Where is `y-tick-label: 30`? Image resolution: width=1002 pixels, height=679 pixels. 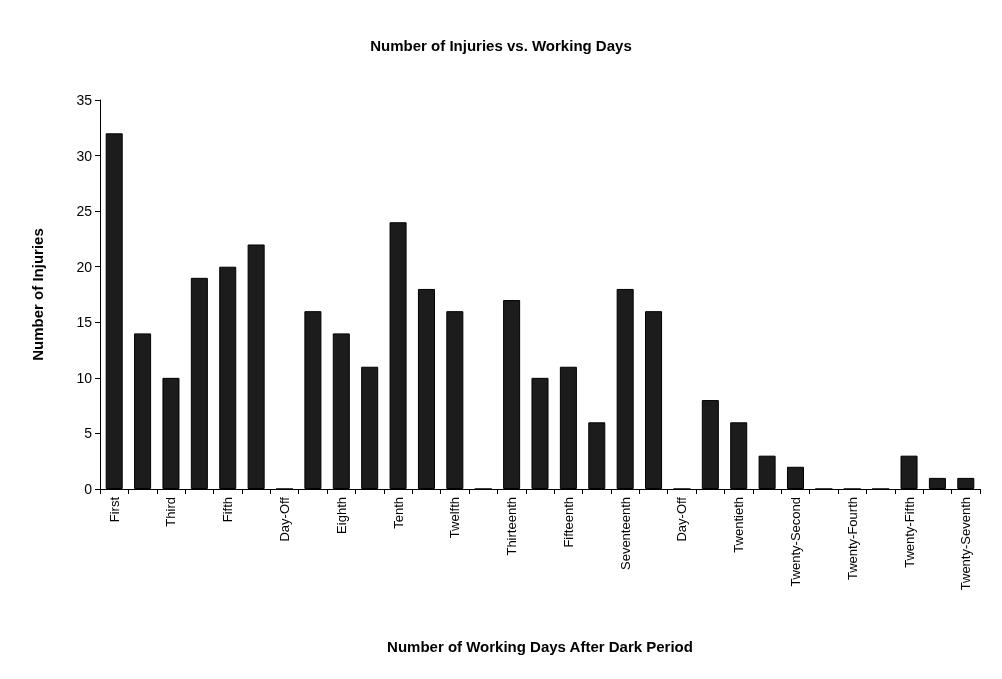
y-tick-label: 30 is located at coordinates (84, 155).